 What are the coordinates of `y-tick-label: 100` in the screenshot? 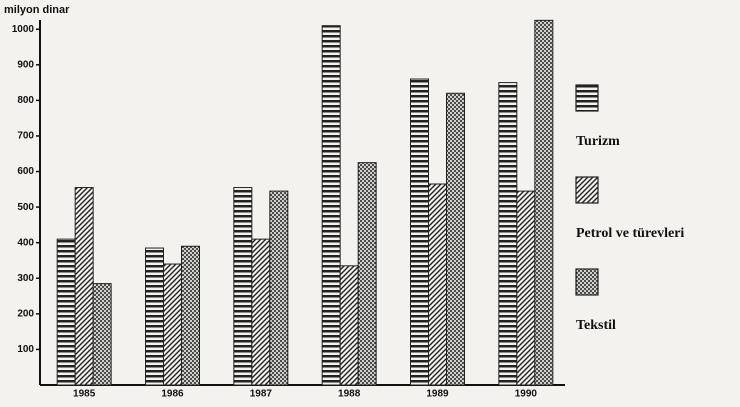 It's located at (25, 349).